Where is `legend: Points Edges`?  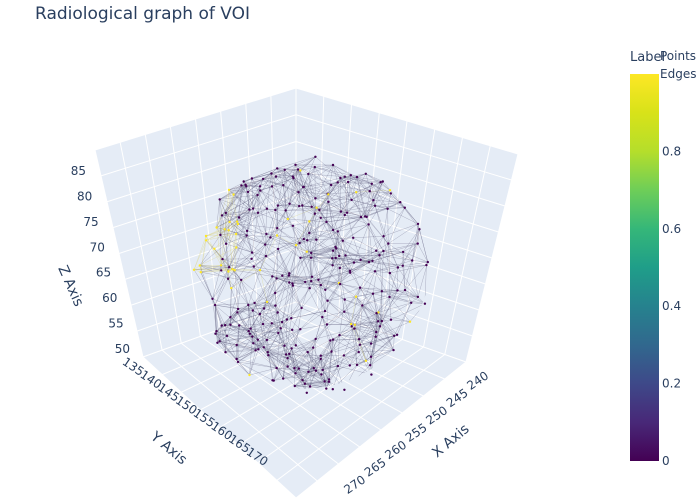
legend: Points Edges is located at coordinates (678, 65).